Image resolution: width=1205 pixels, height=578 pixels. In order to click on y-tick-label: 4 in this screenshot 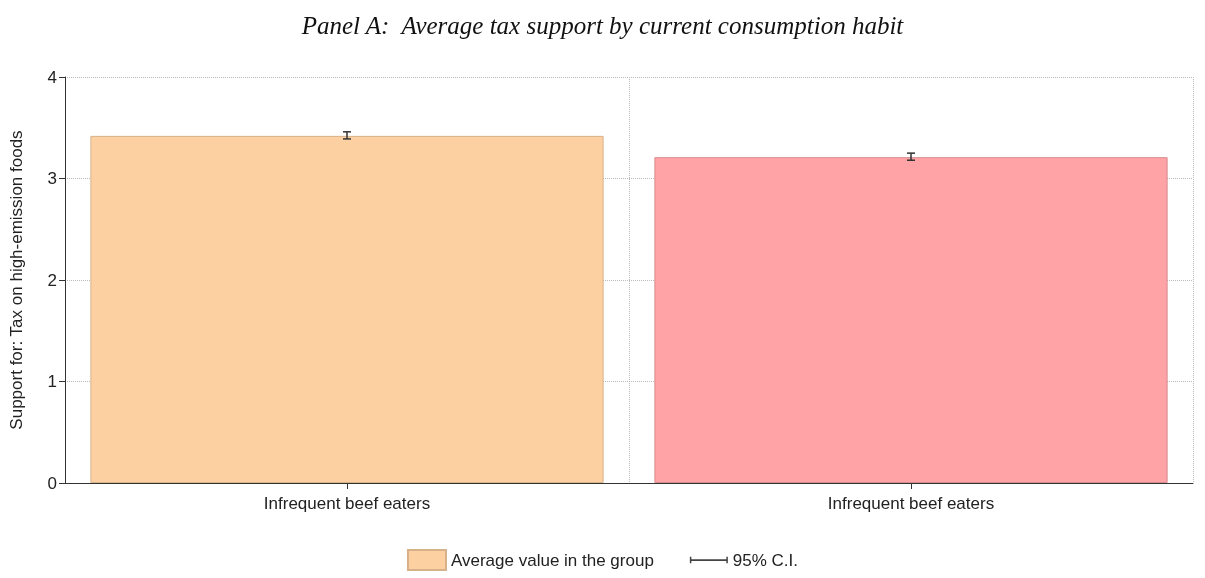, I will do `click(52, 77)`.